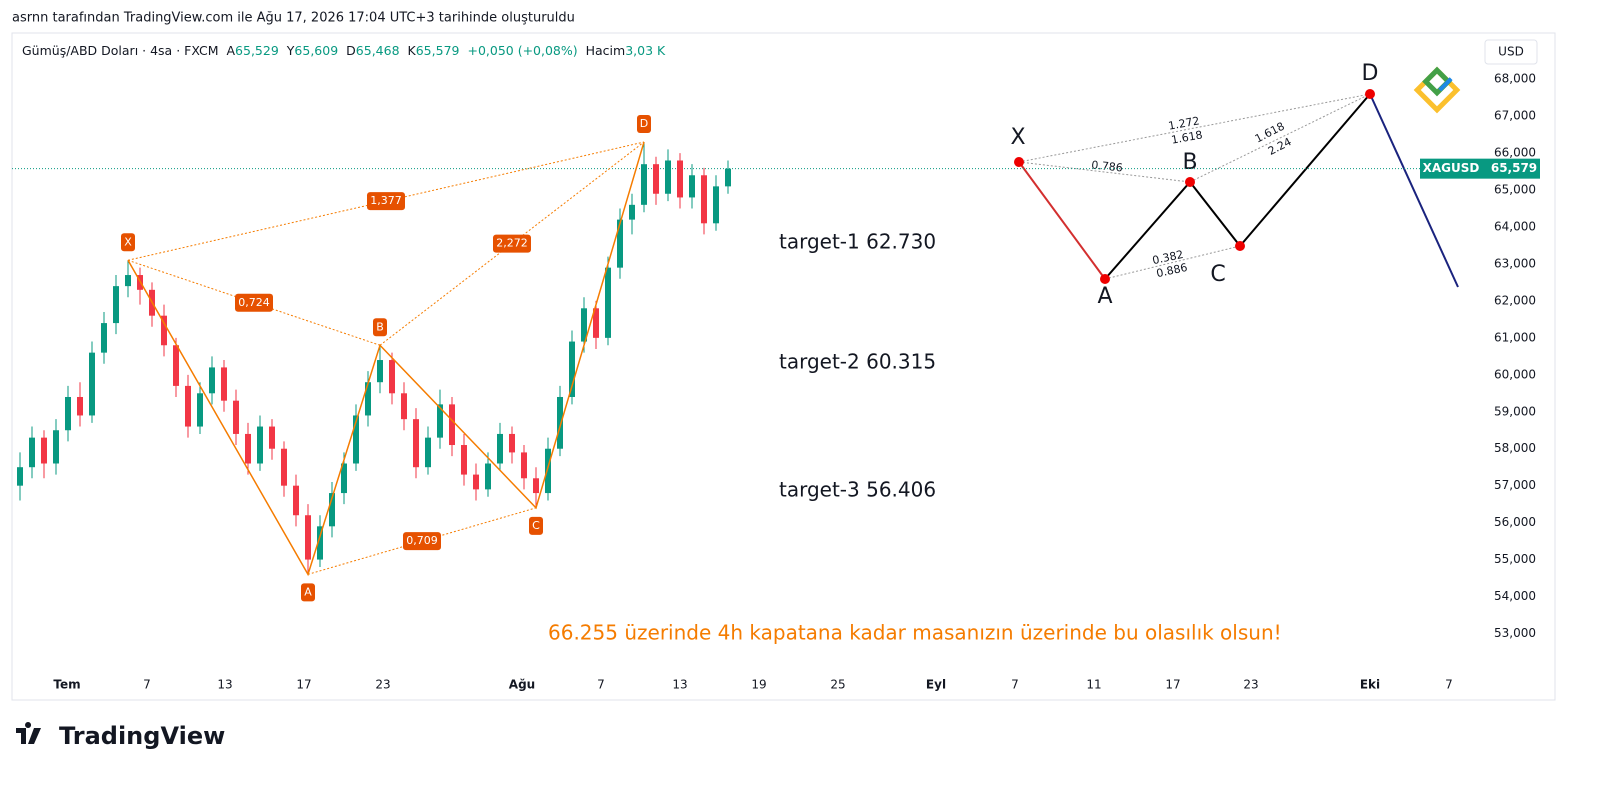 Image resolution: width=1600 pixels, height=789 pixels. I want to click on y-tick-label: 56,000, so click(1515, 522).